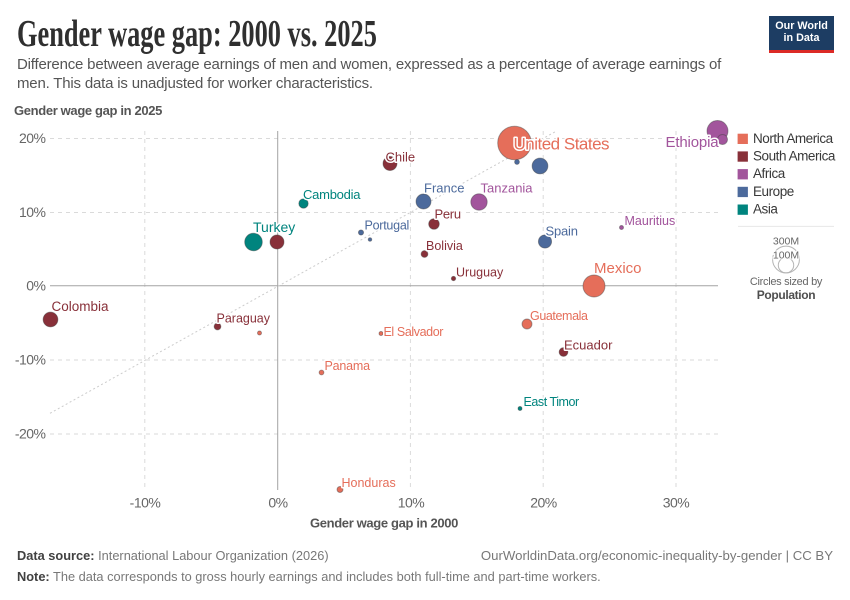  What do you see at coordinates (793, 138) in the screenshot?
I see `svg-text: North America` at bounding box center [793, 138].